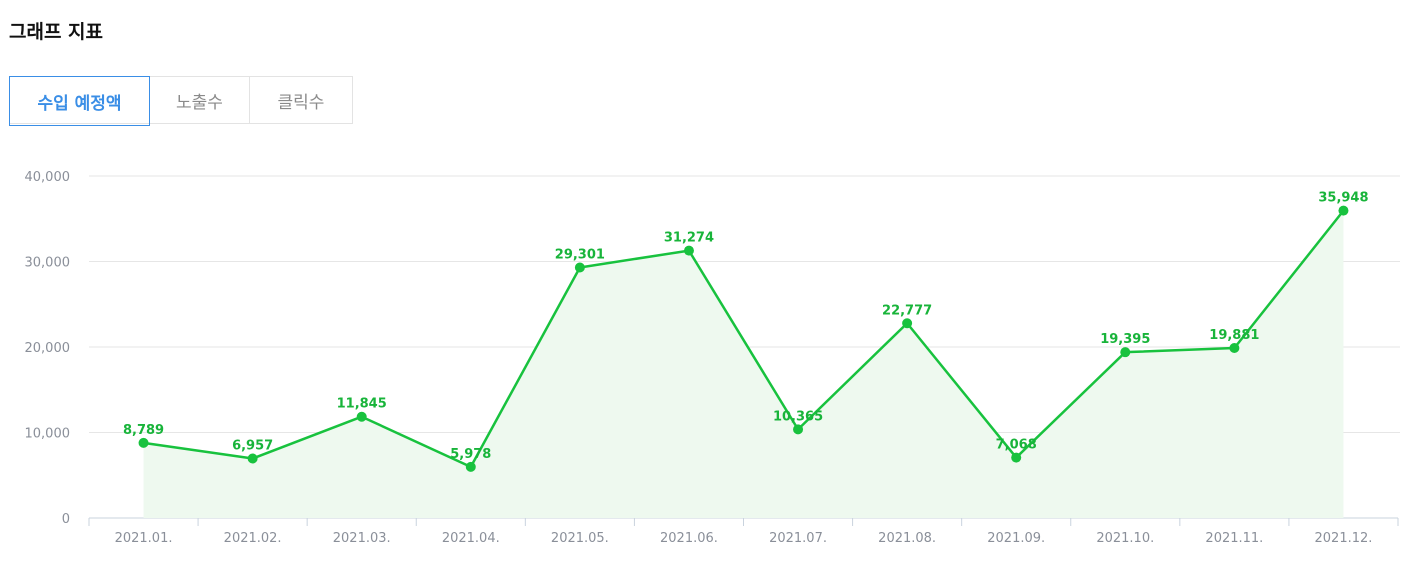 Image resolution: width=1424 pixels, height=576 pixels. Describe the element at coordinates (798, 538) in the screenshot. I see `x-tick-label: 2021.07.` at that location.